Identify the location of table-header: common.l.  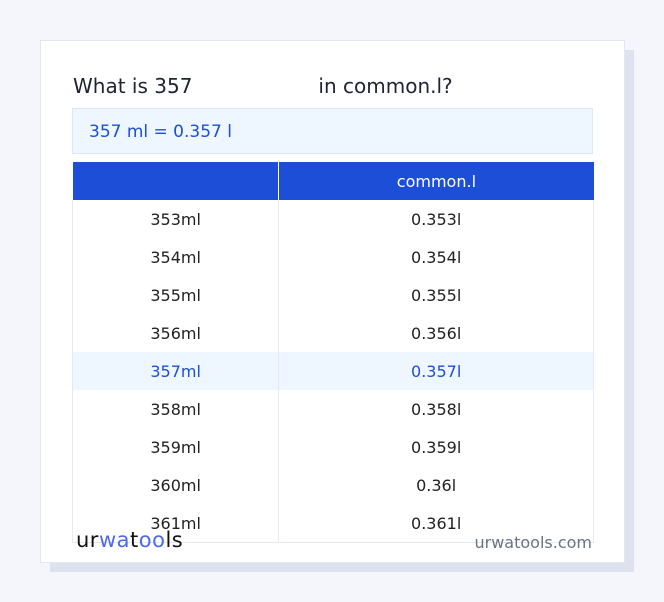
(333, 181).